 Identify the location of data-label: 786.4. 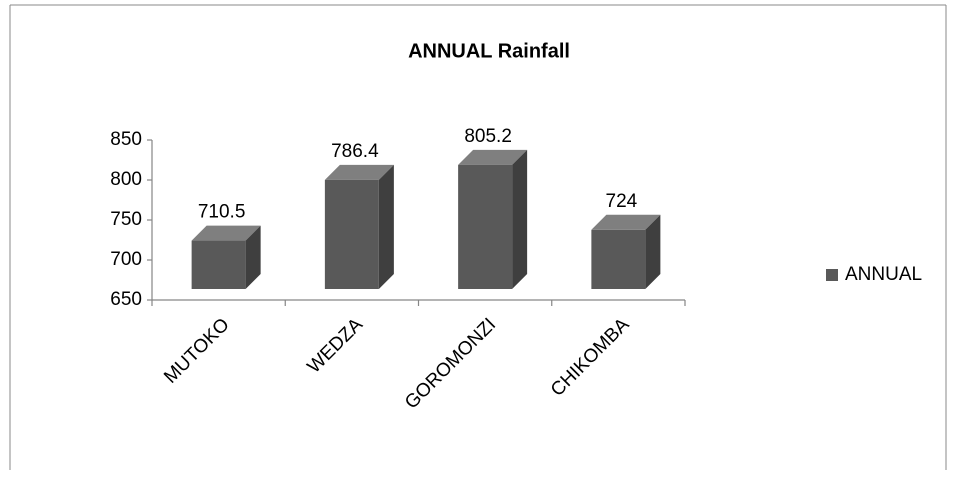
(355, 151).